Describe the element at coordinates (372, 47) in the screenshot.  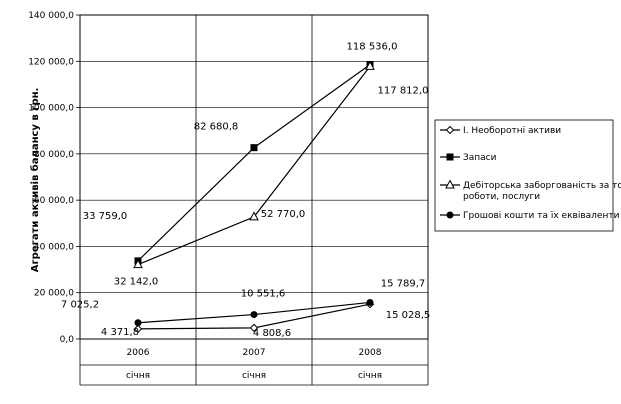
I see `data-label: 118 536,0` at that location.